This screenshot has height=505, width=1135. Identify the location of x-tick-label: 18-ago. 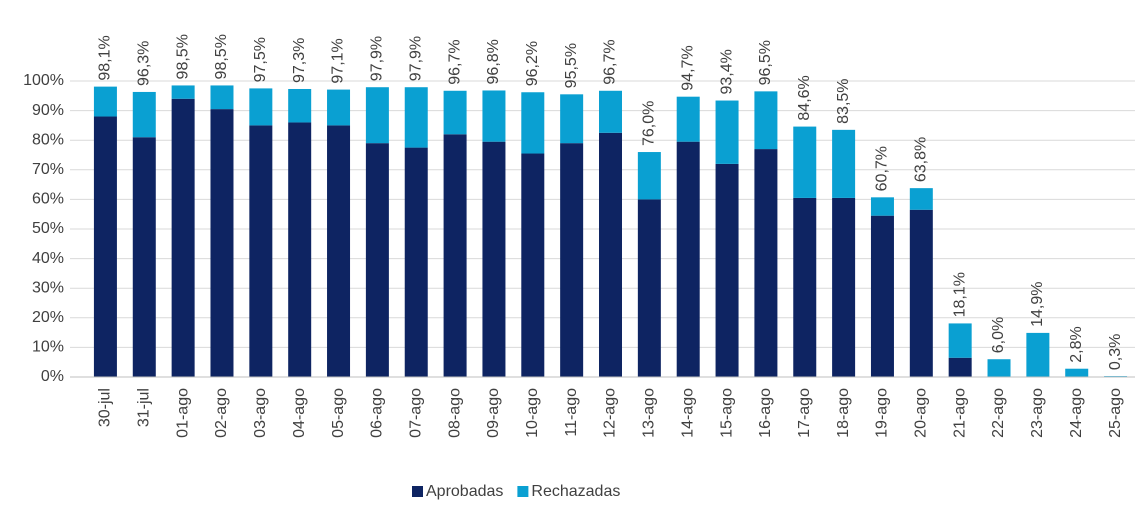
(843, 413).